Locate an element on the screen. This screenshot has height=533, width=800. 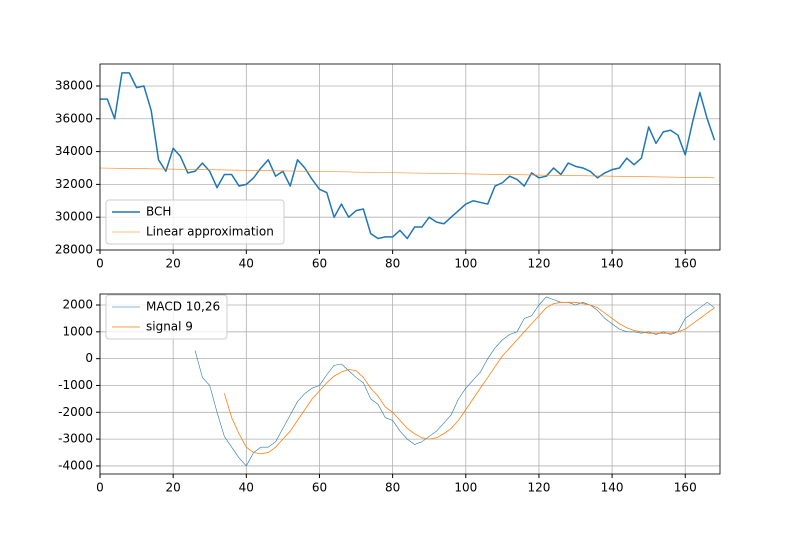
legend-label: MACD 10,26 is located at coordinates (183, 307).